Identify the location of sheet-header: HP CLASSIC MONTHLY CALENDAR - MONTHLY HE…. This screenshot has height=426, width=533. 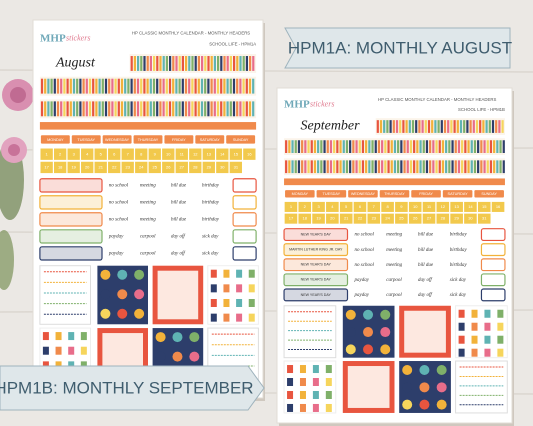
(437, 99).